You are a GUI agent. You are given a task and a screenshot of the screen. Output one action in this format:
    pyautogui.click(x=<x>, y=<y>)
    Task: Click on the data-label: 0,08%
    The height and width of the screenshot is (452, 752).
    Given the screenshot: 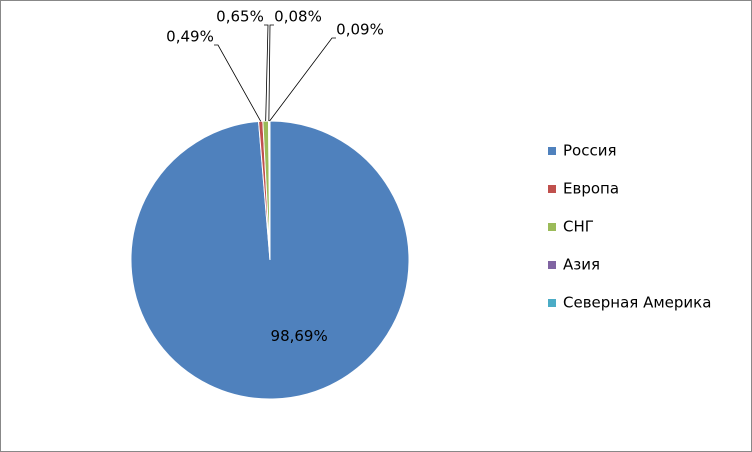 What is the action you would take?
    pyautogui.click(x=298, y=17)
    